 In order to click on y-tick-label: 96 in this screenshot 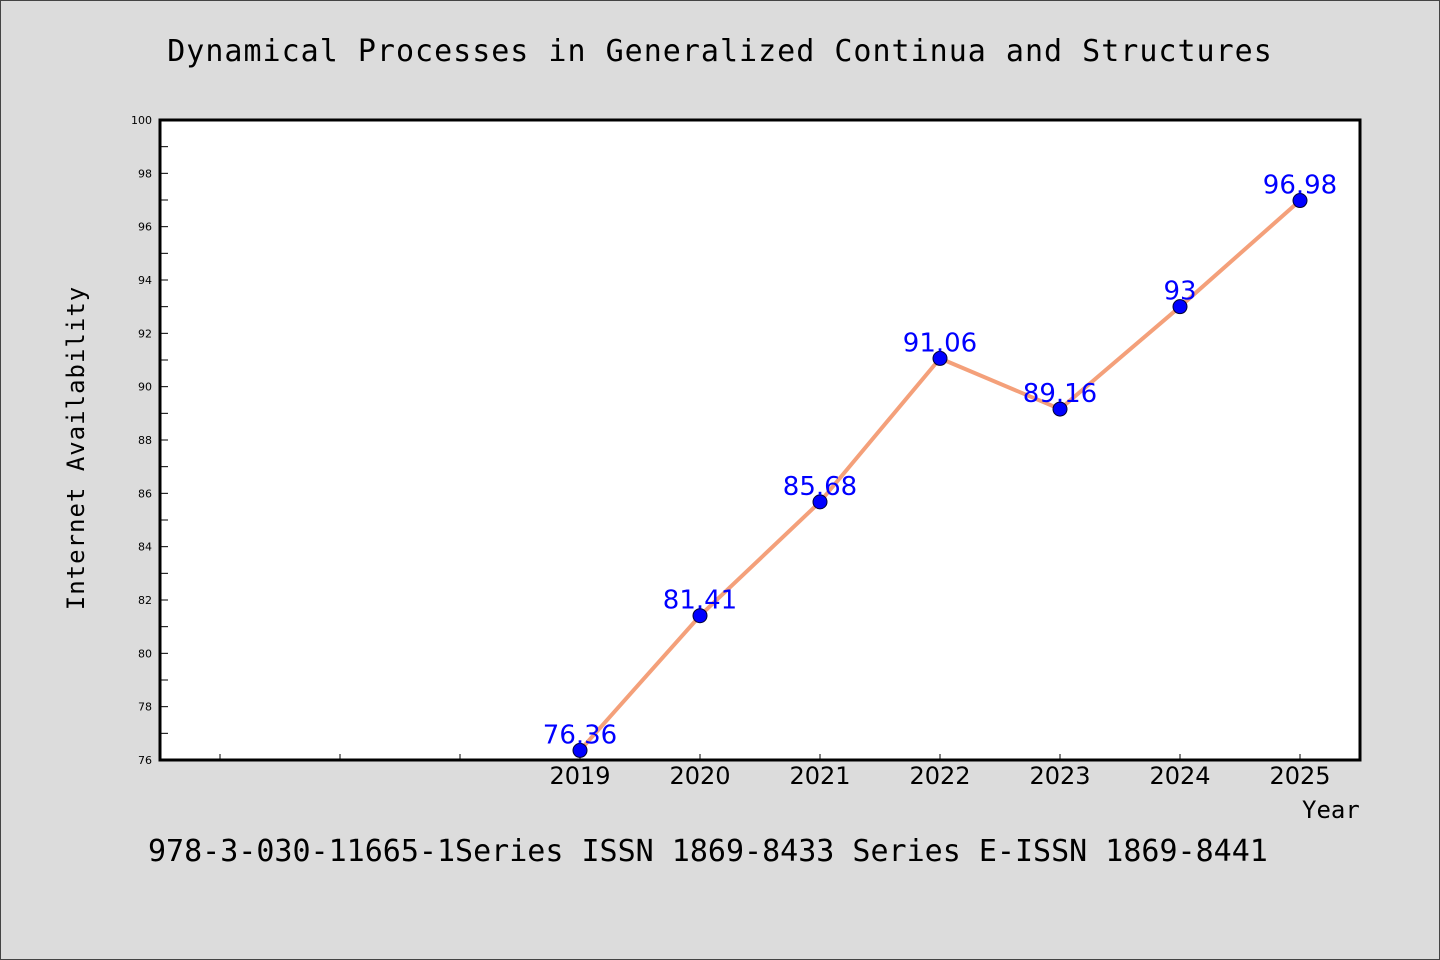, I will do `click(145, 227)`.